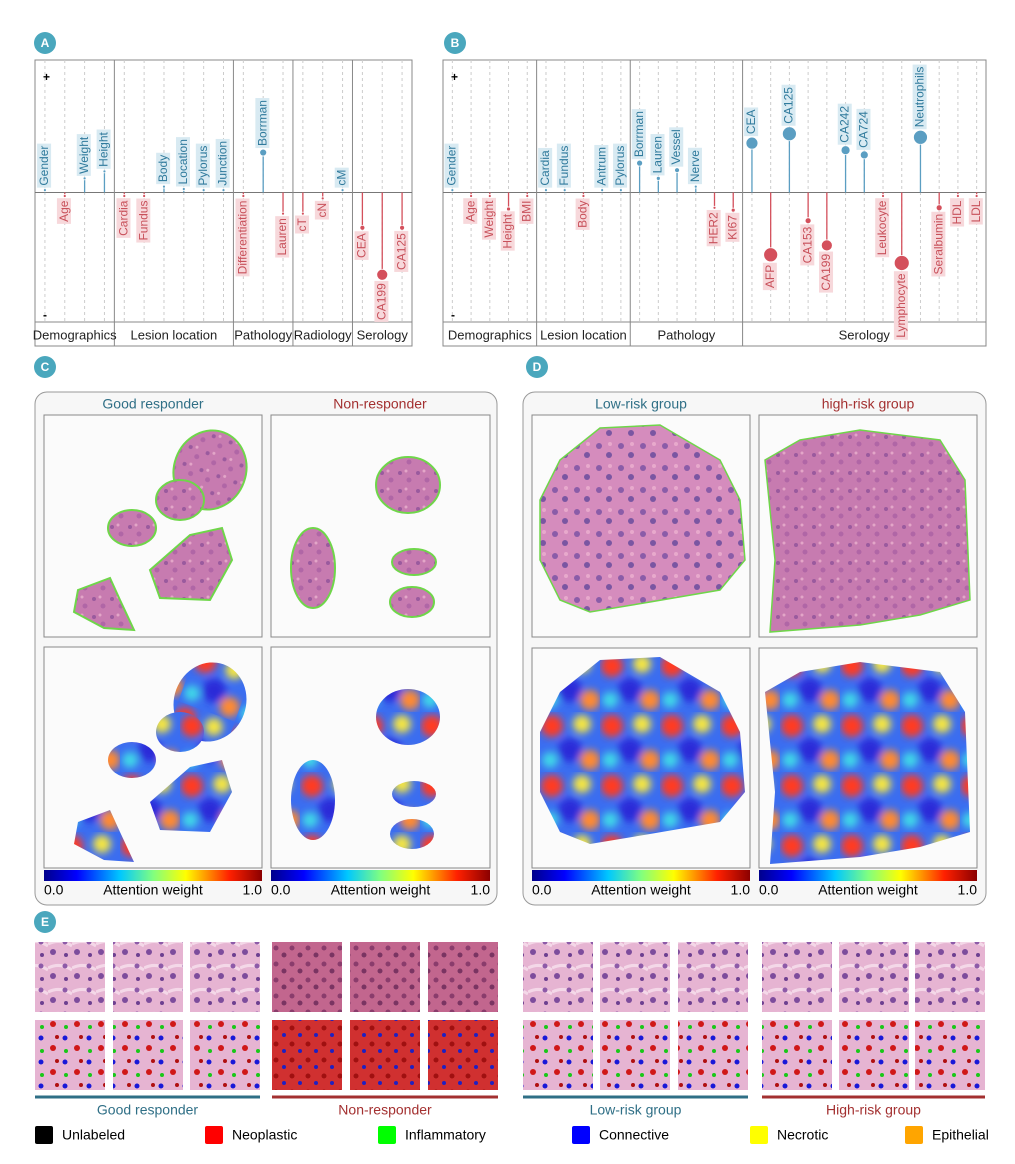  I want to click on feature-label: Antrum, so click(601, 166).